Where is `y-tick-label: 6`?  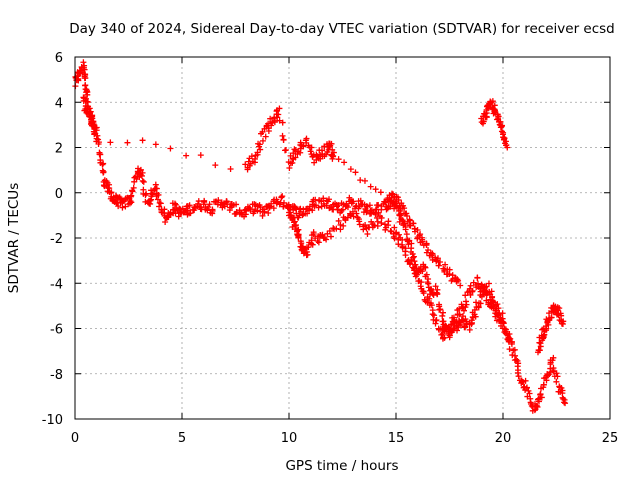
y-tick-label: 6 is located at coordinates (59, 58).